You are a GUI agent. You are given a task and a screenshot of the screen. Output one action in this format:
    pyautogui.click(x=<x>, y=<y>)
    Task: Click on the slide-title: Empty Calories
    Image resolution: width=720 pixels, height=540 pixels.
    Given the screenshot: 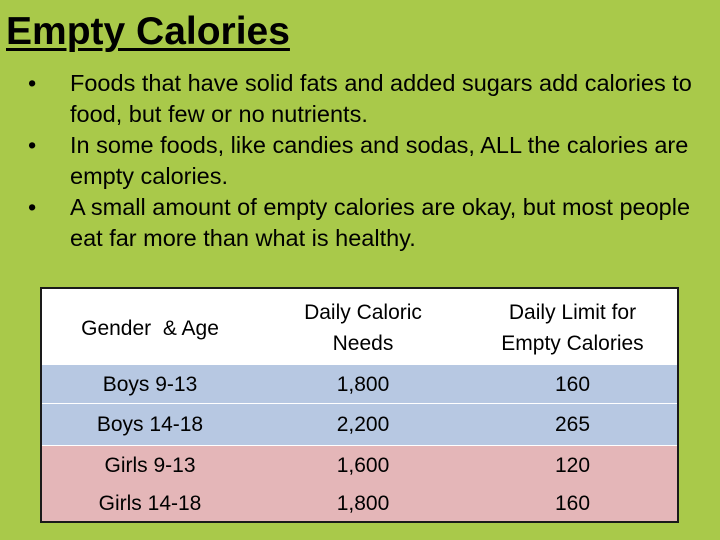 What is the action you would take?
    pyautogui.click(x=148, y=31)
    